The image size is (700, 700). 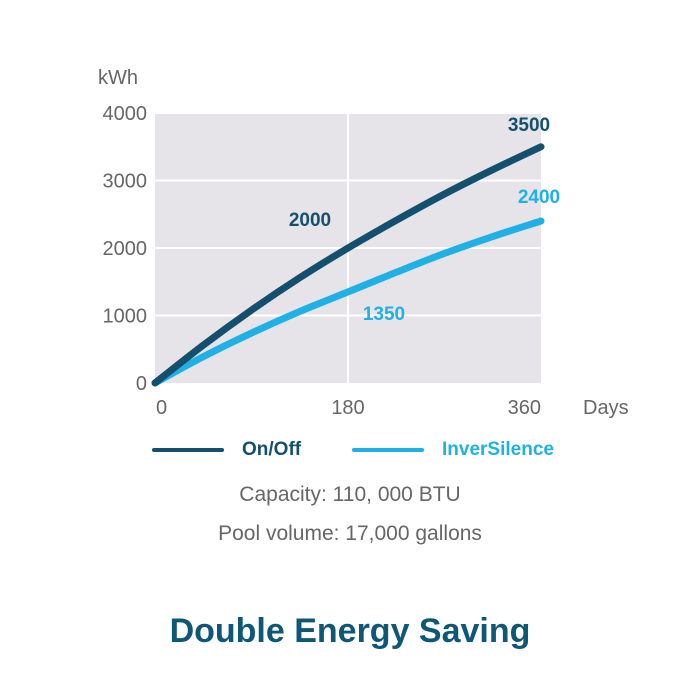 What do you see at coordinates (524, 408) in the screenshot?
I see `x-tick-label: 360` at bounding box center [524, 408].